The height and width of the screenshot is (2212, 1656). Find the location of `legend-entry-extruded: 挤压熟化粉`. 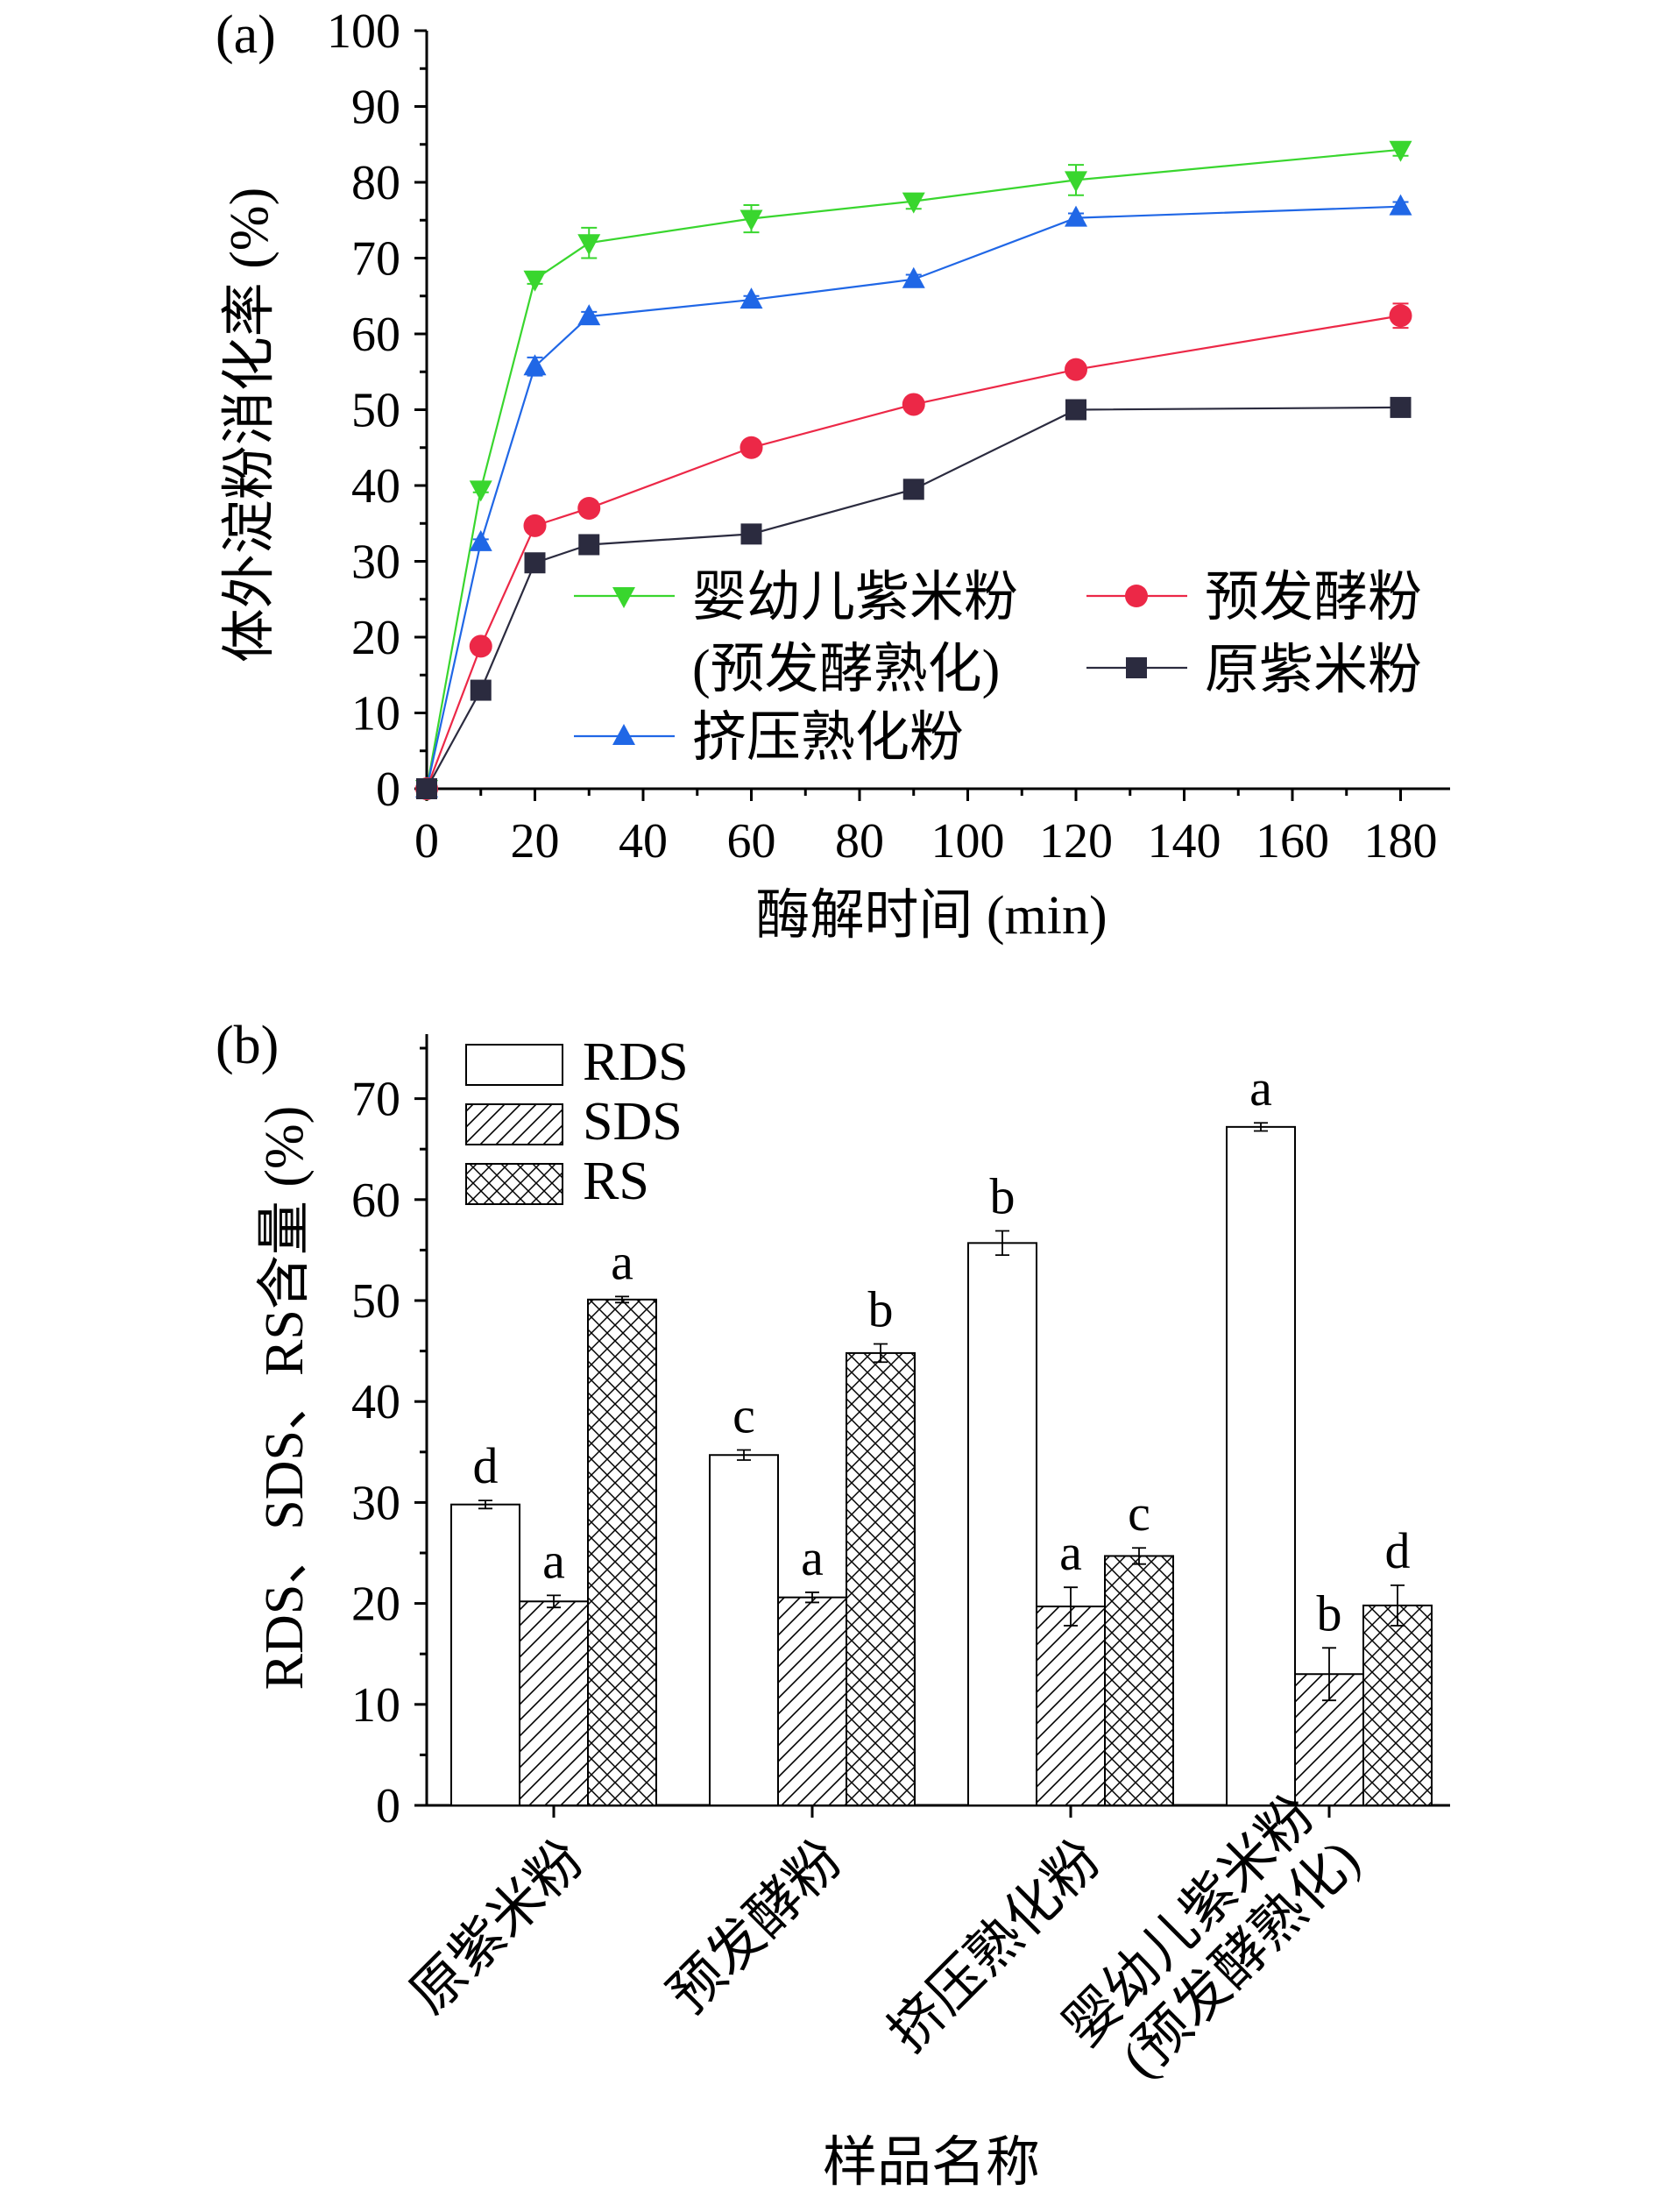

legend-entry-extruded: 挤压熟化粉 is located at coordinates (769, 738).